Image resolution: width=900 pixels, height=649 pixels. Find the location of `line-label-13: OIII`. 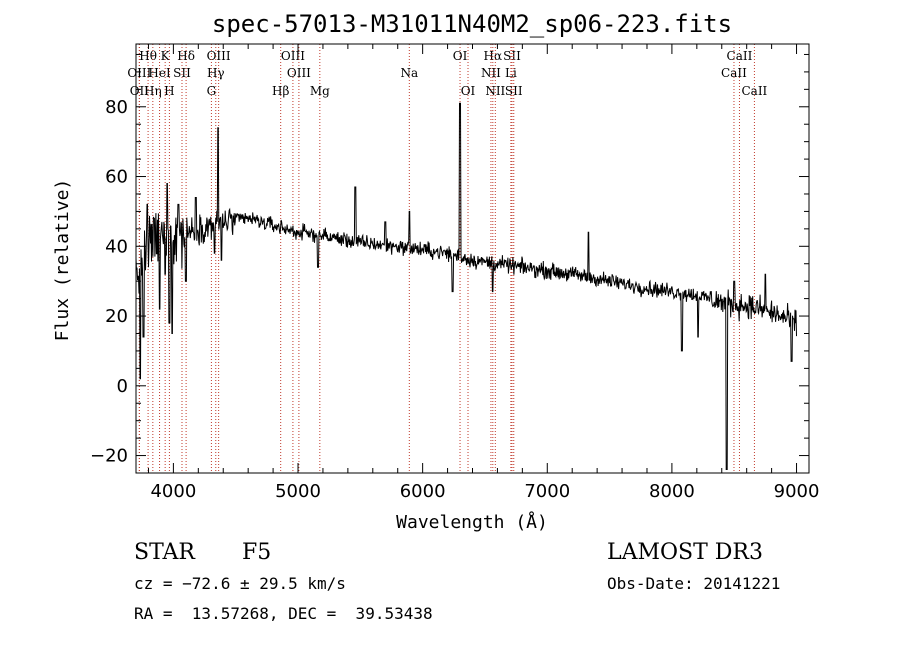

line-label-13: OIII is located at coordinates (293, 56).